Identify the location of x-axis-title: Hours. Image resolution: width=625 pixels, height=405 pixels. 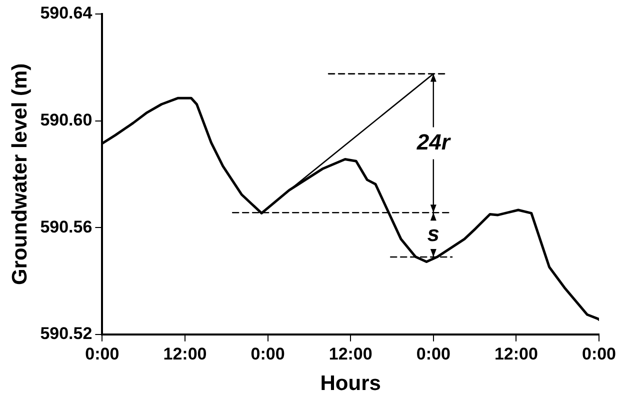
(350, 384).